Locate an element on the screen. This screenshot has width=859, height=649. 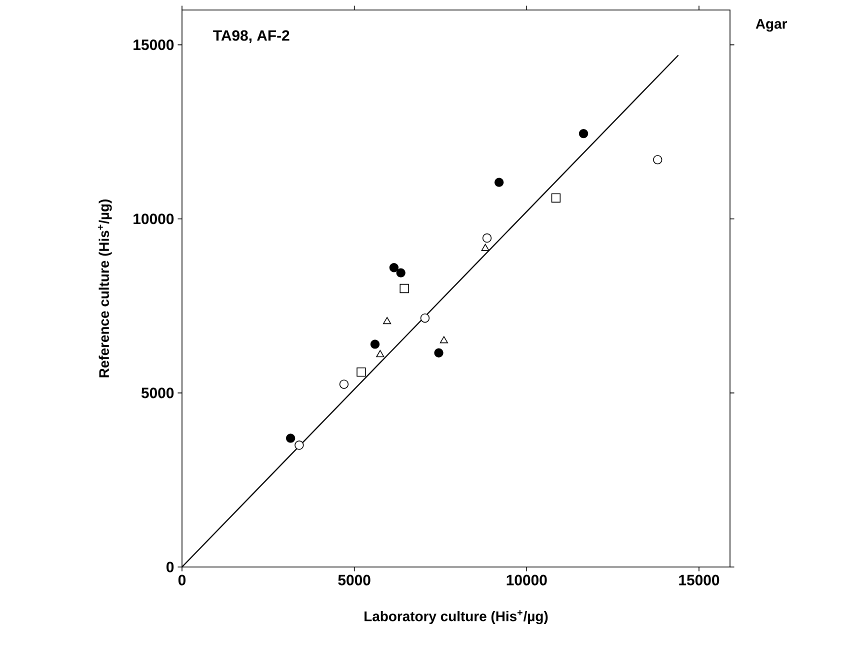
x-tick-label: 5000 is located at coordinates (354, 580).